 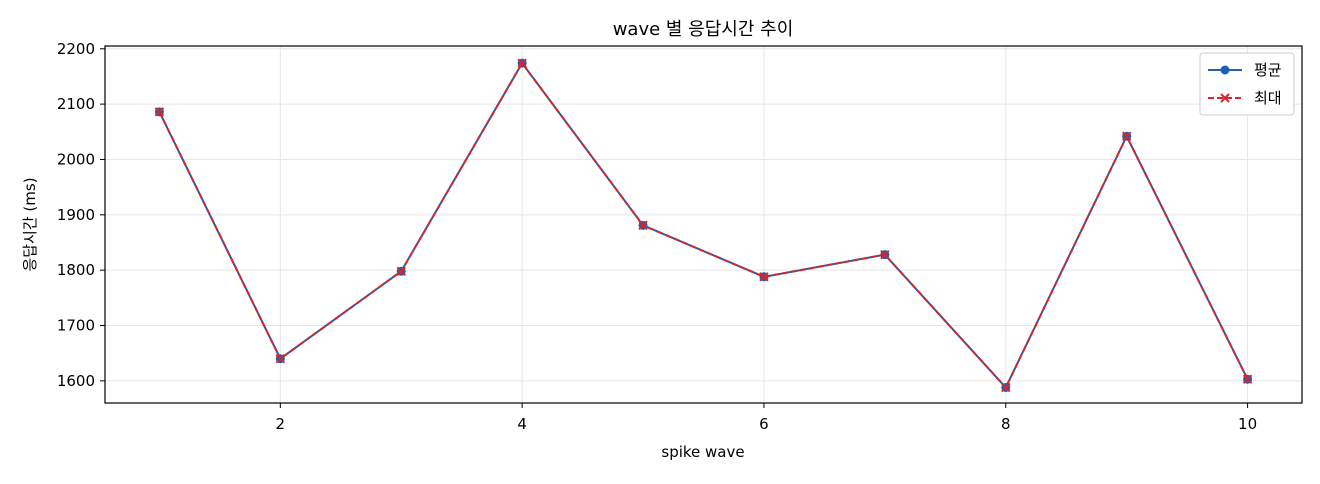 I want to click on chart-title: wave 별 응답시간 추이, so click(x=703, y=29).